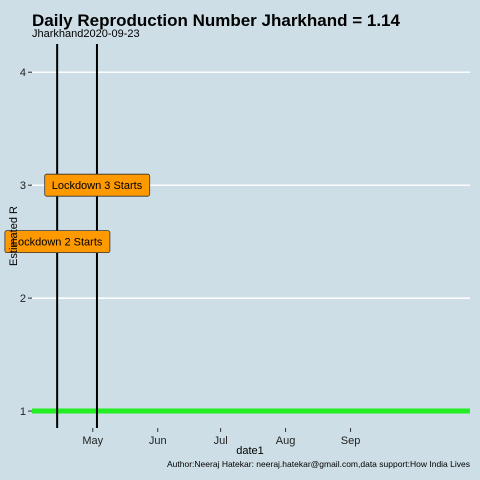 The image size is (480, 480). What do you see at coordinates (23, 299) in the screenshot?
I see `y-tick-label-2: 2` at bounding box center [23, 299].